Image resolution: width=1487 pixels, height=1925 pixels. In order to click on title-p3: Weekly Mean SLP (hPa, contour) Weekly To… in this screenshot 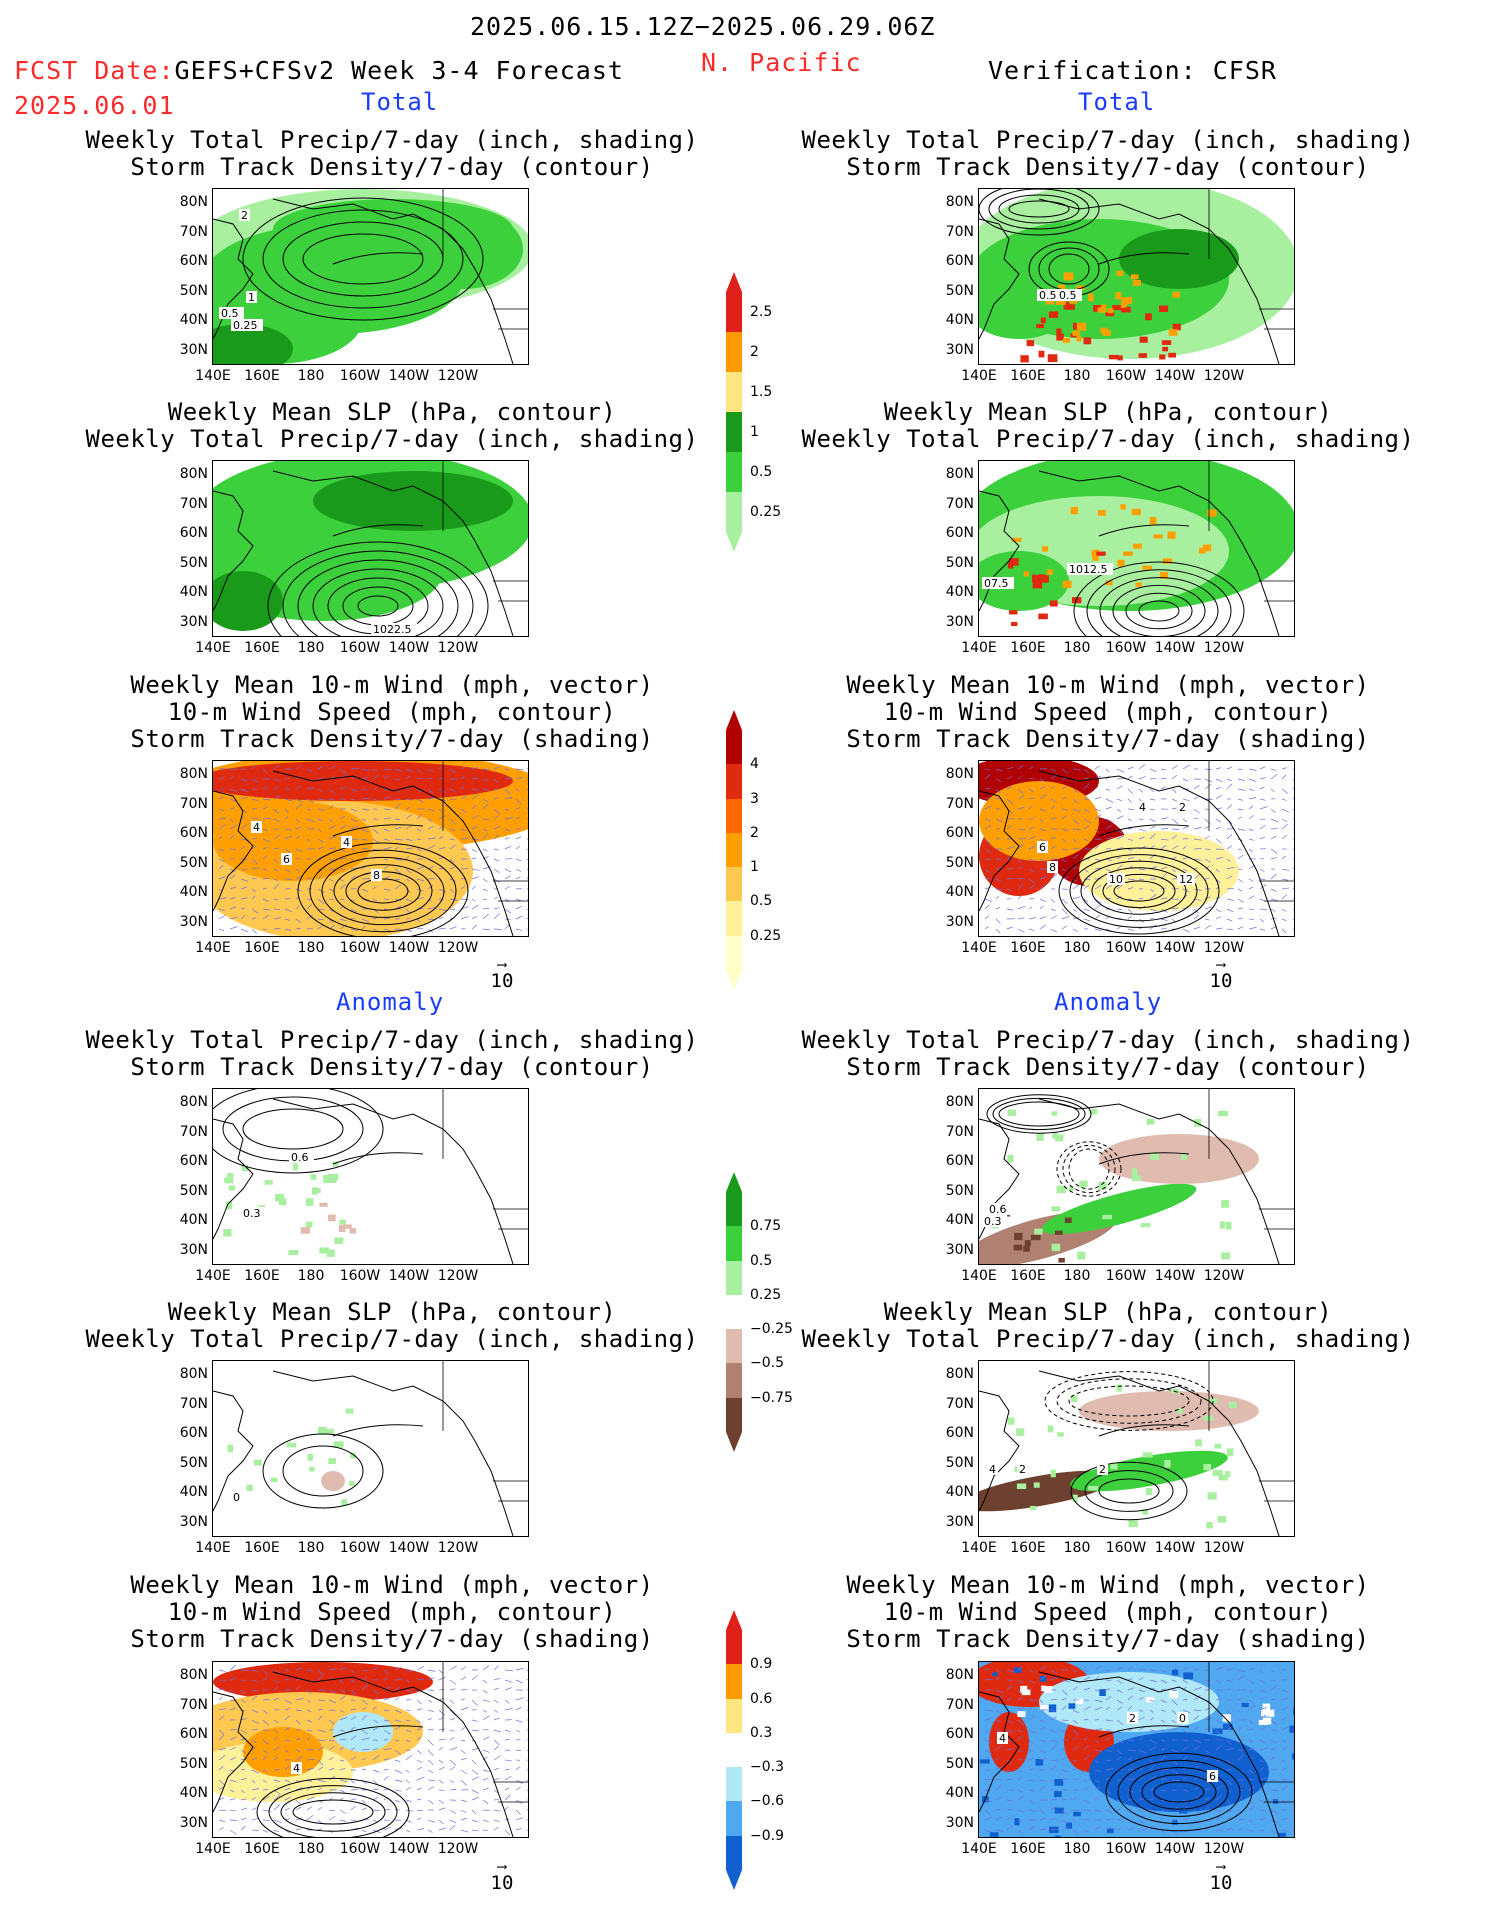, I will do `click(392, 426)`.